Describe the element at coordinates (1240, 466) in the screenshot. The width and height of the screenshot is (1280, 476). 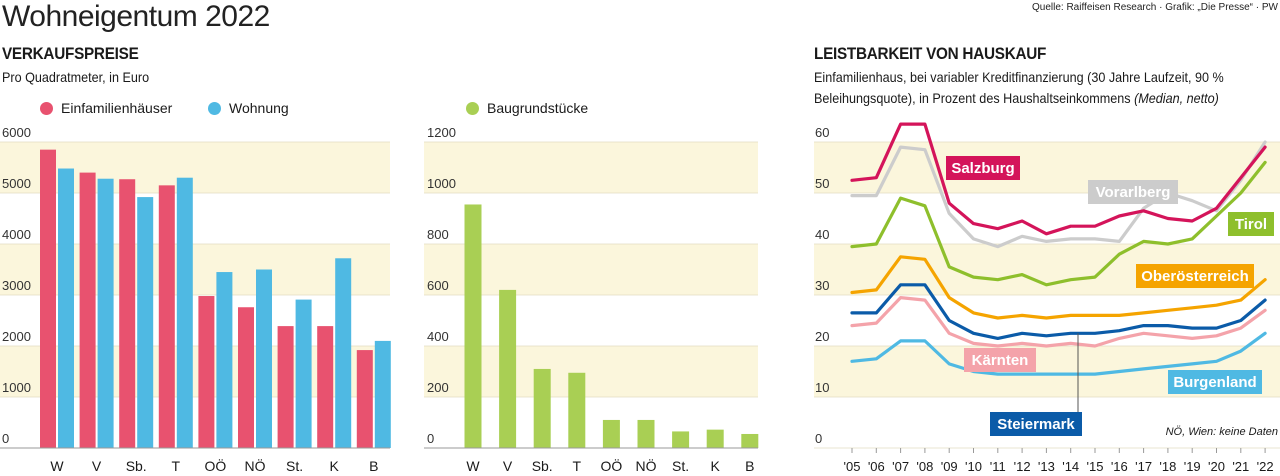
I see `afford-xtick: '21` at that location.